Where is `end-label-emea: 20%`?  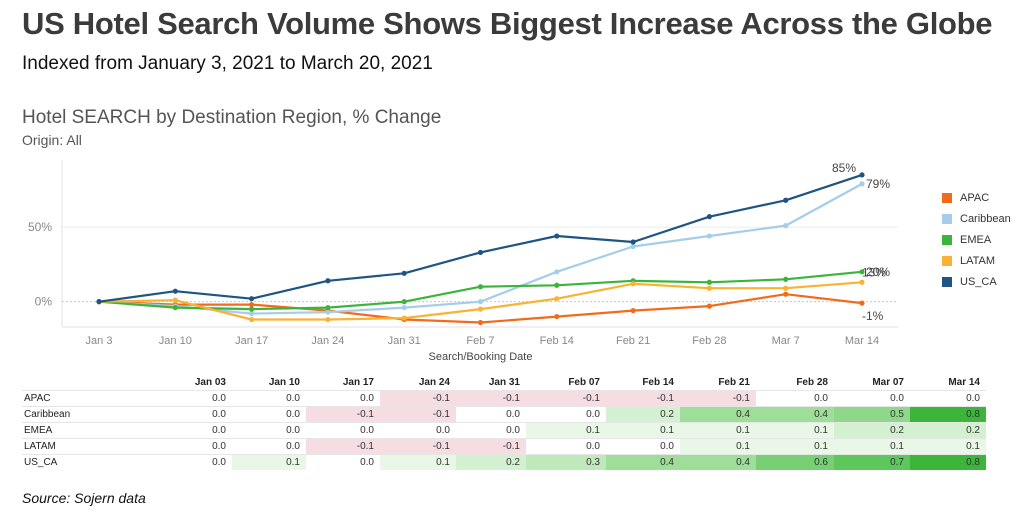 end-label-emea: 20% is located at coordinates (878, 272).